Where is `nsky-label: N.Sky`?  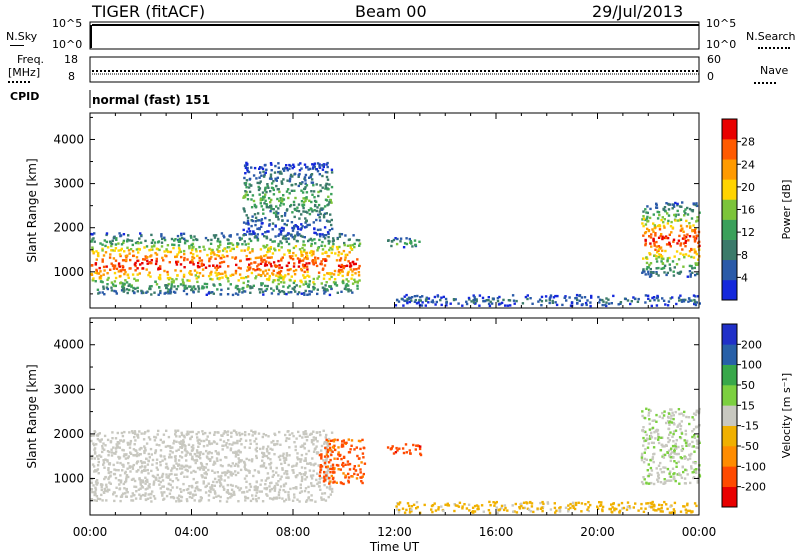
nsky-label: N.Sky is located at coordinates (22, 36).